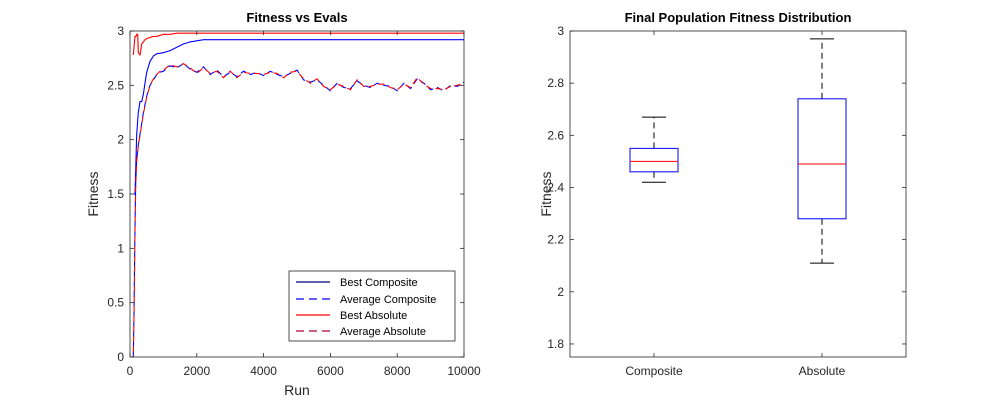 The image size is (1000, 400). I want to click on y-tick-label: 0, so click(120, 357).